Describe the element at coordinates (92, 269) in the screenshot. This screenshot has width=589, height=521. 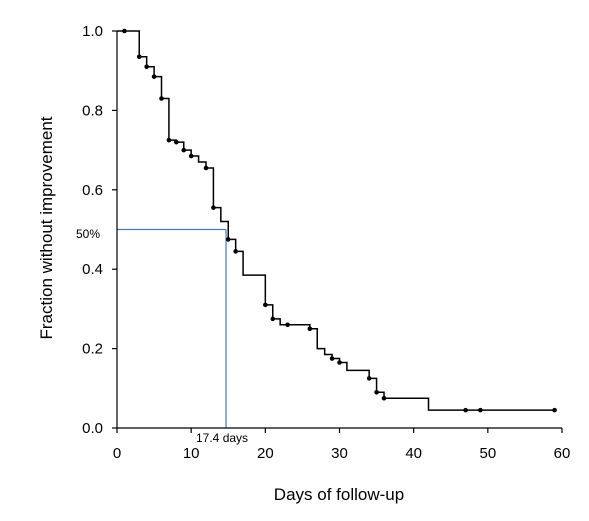
I see `y-tick-label: 0.4` at that location.